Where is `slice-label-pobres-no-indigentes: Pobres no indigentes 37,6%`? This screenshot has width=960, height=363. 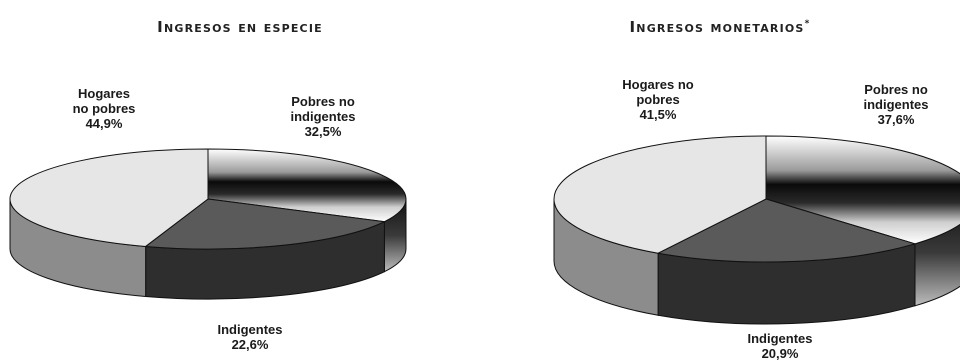
slice-label-pobres-no-indigentes: Pobres no indigentes 37,6% is located at coordinates (896, 104).